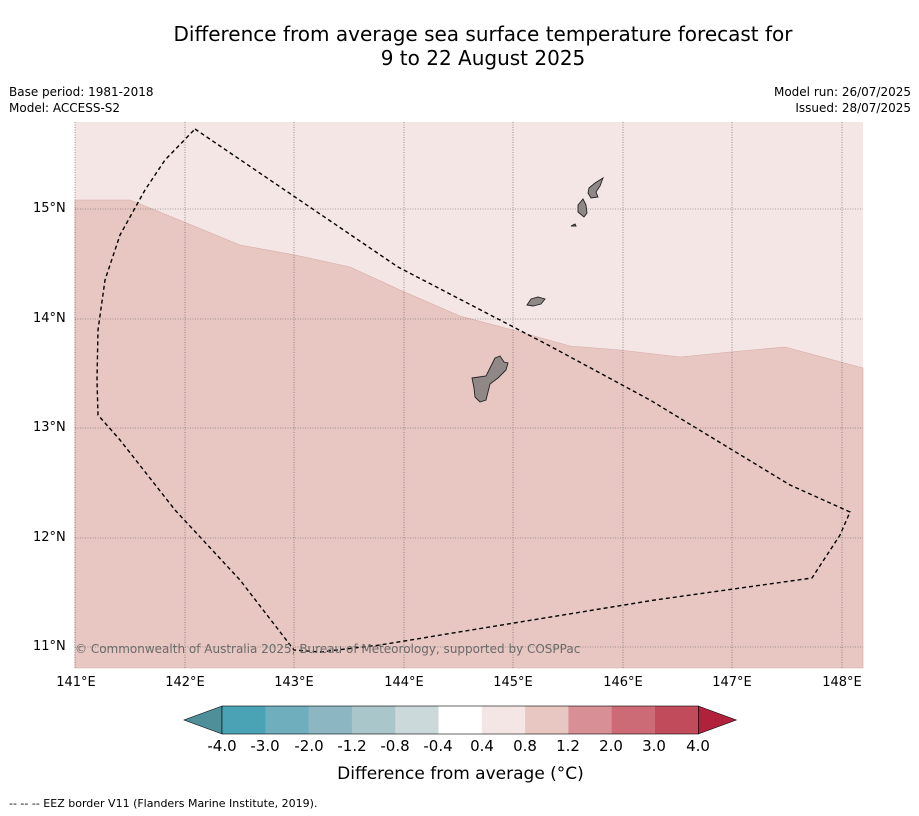 The height and width of the screenshot is (816, 919). What do you see at coordinates (623, 682) in the screenshot?
I see `lon-label-146: 146°E` at bounding box center [623, 682].